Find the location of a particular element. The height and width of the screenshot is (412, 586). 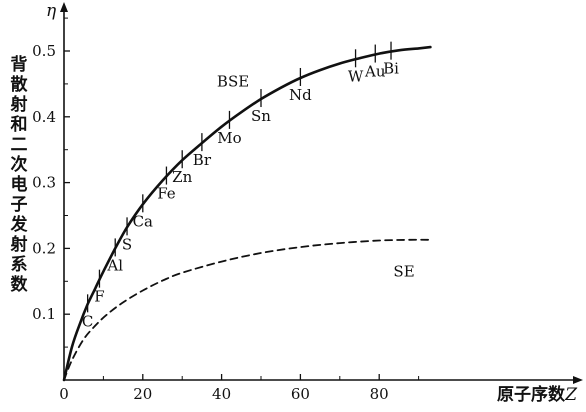

element-label-ca: Ca is located at coordinates (143, 221).